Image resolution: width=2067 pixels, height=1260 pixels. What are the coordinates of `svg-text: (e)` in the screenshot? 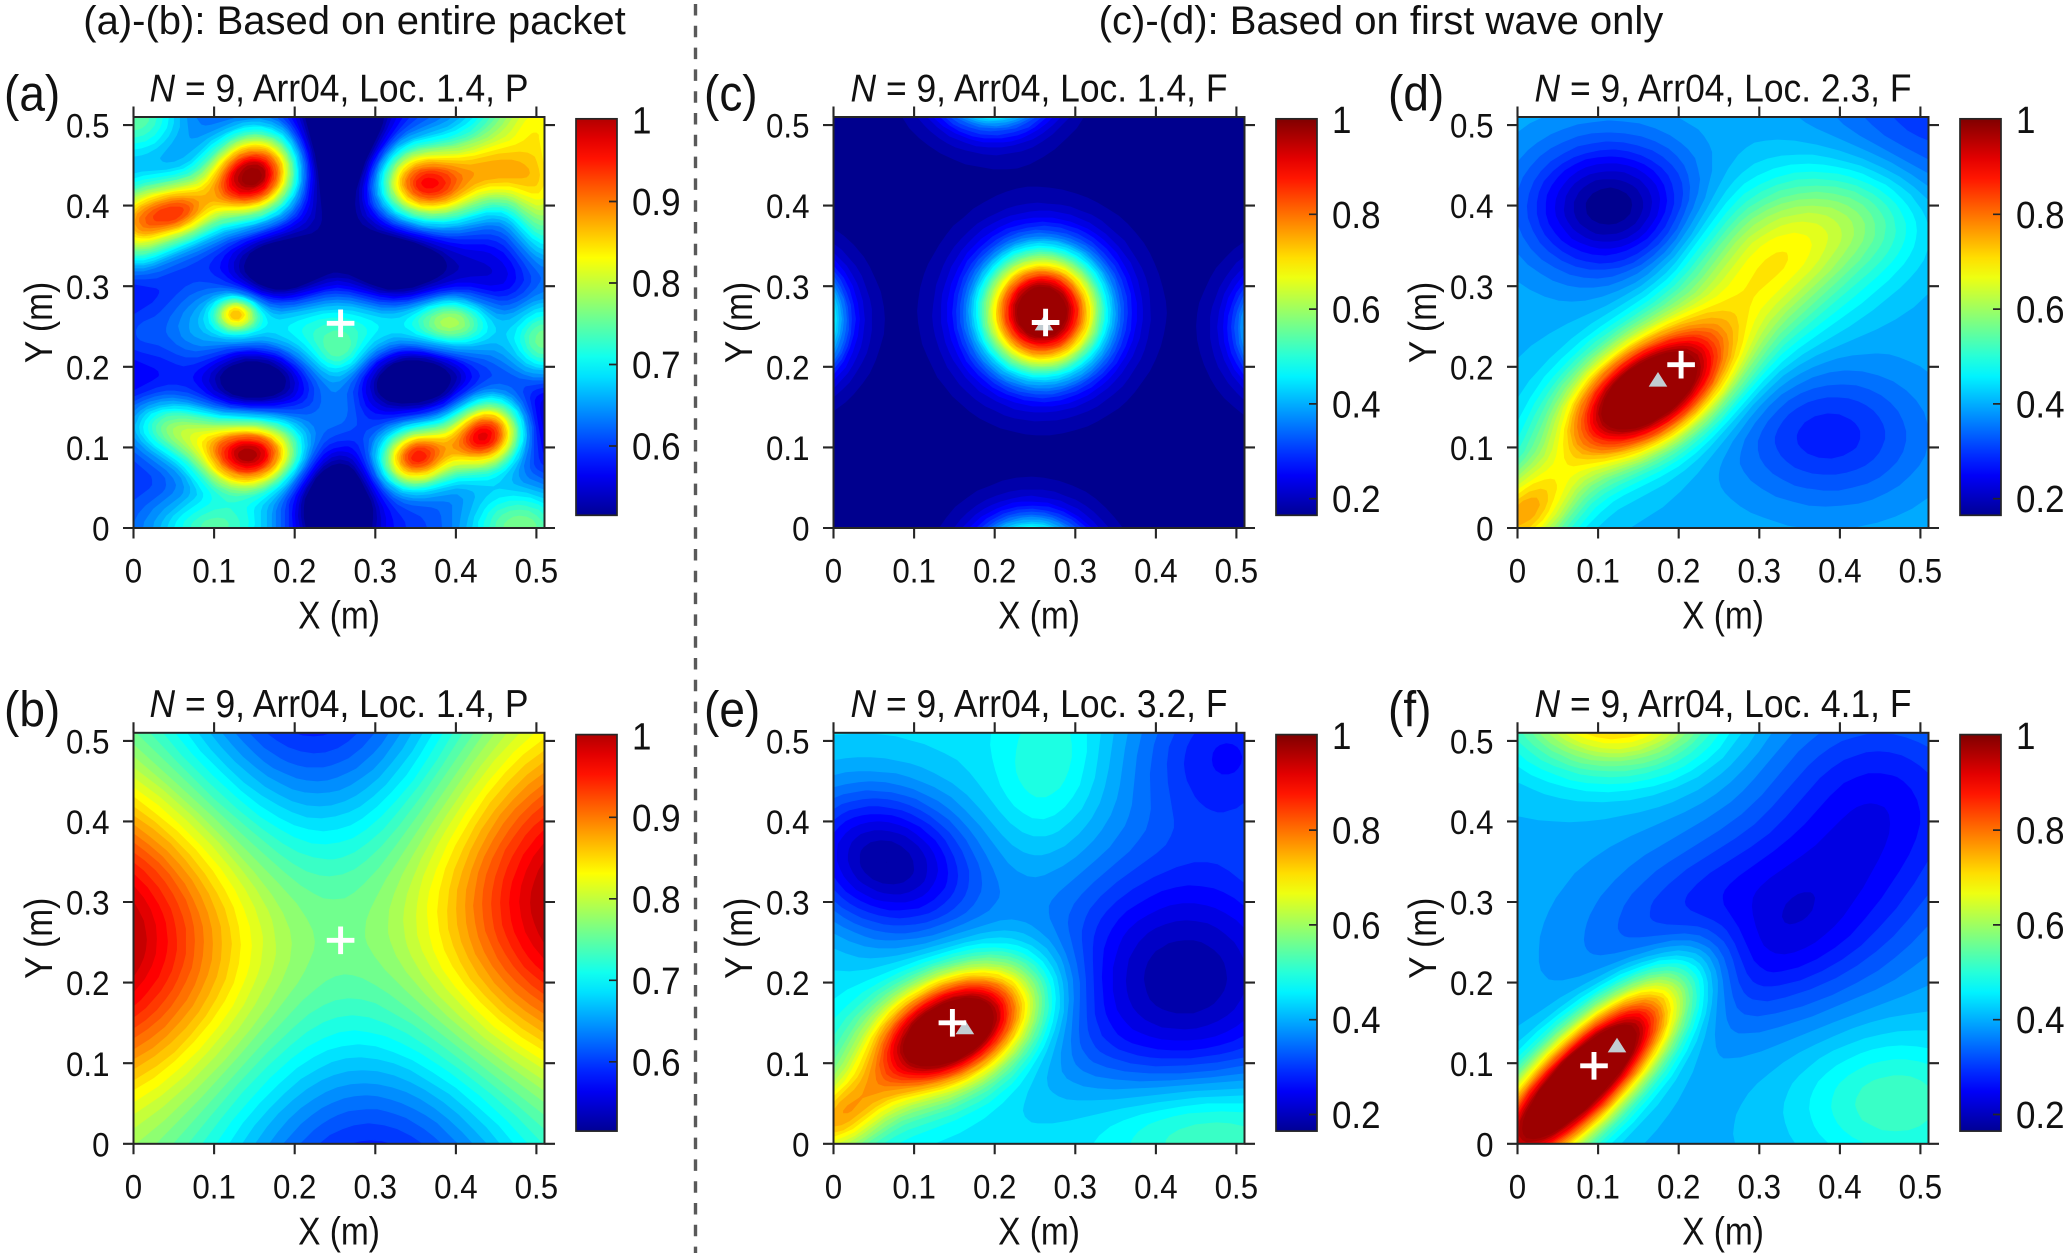 It's located at (732, 710).